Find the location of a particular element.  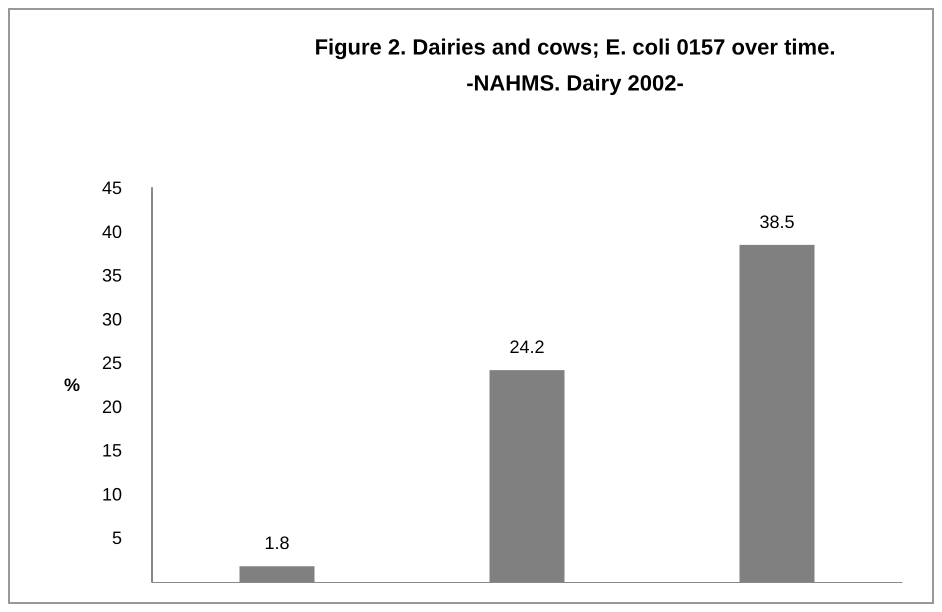

y-tick-label: 20 is located at coordinates (112, 406).